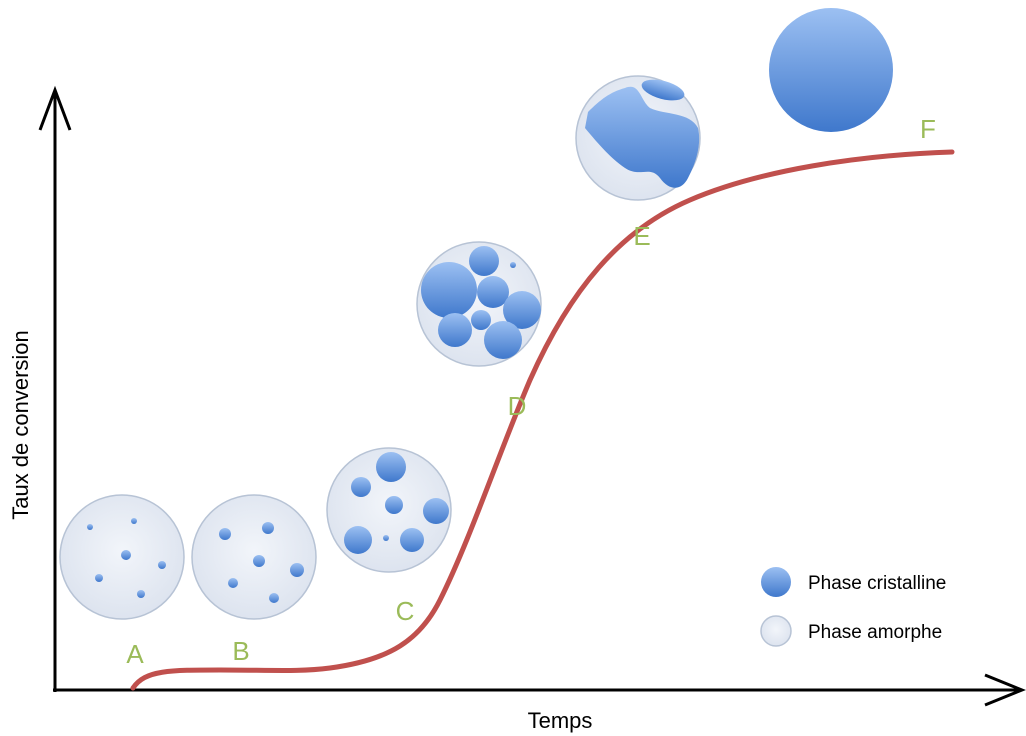  Describe the element at coordinates (240, 651) in the screenshot. I see `stage-label: B` at that location.